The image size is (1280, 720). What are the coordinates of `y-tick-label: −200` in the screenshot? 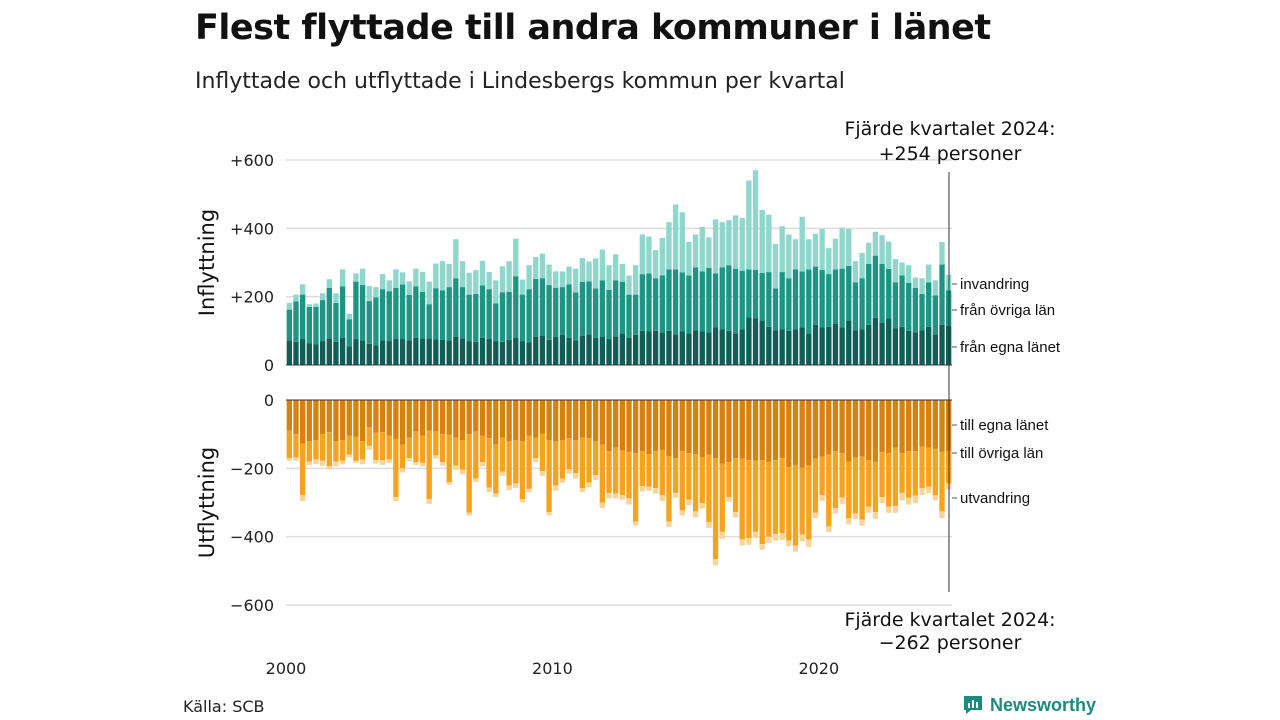 It's located at (252, 468).